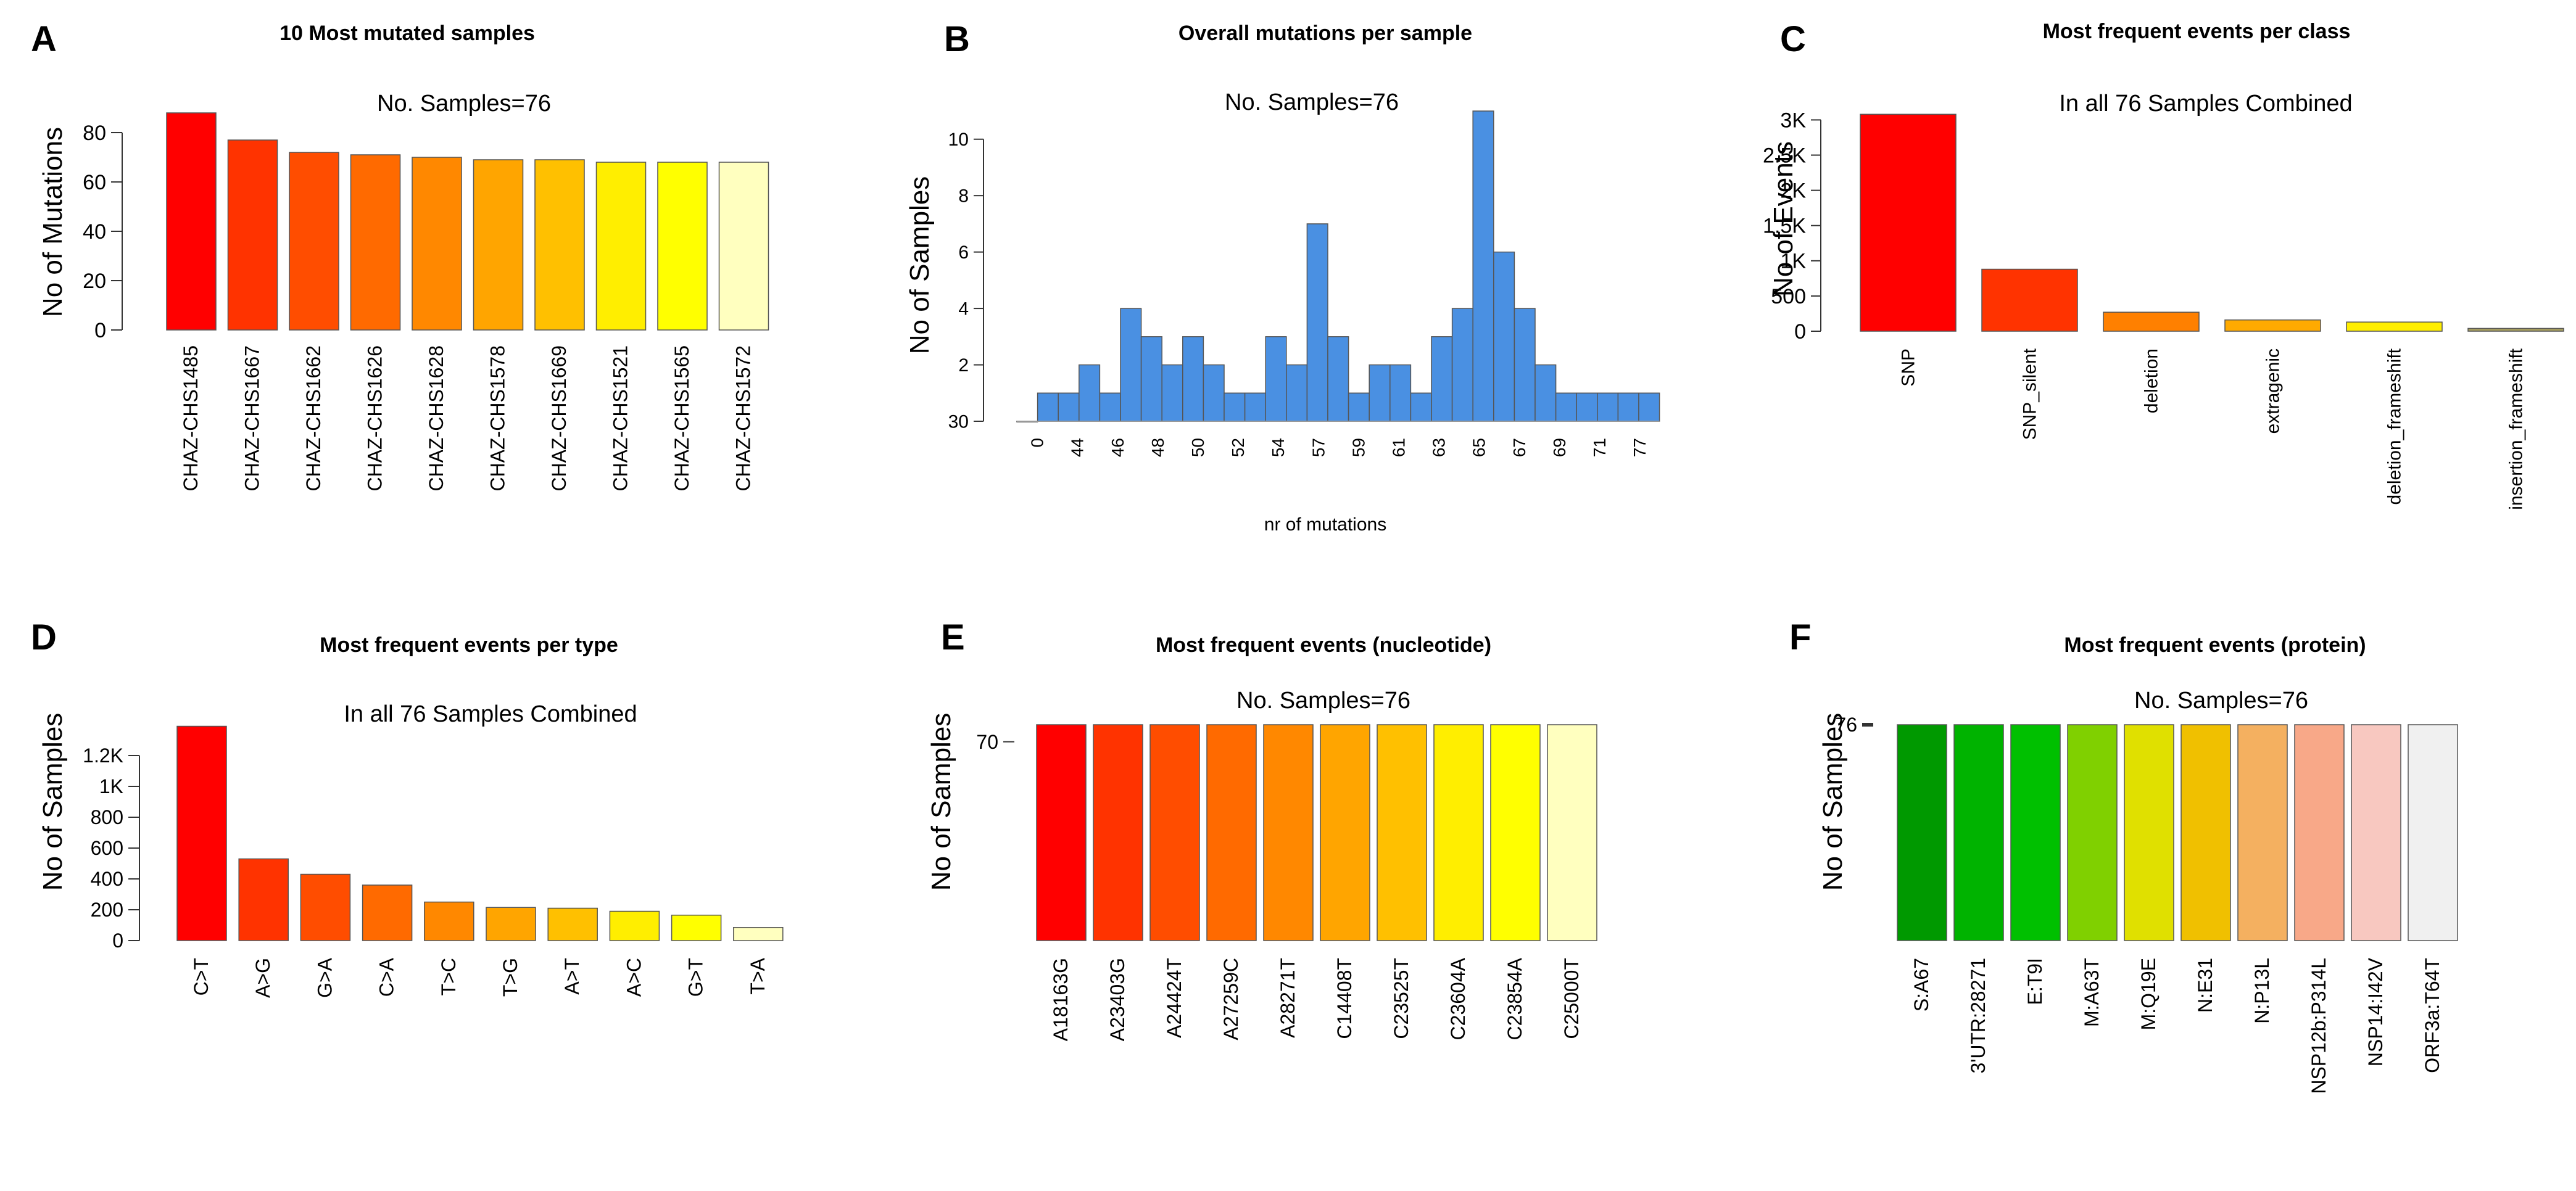 Image resolution: width=2576 pixels, height=1191 pixels. Describe the element at coordinates (1559, 447) in the screenshot. I see `x-tick-label: 69` at that location.